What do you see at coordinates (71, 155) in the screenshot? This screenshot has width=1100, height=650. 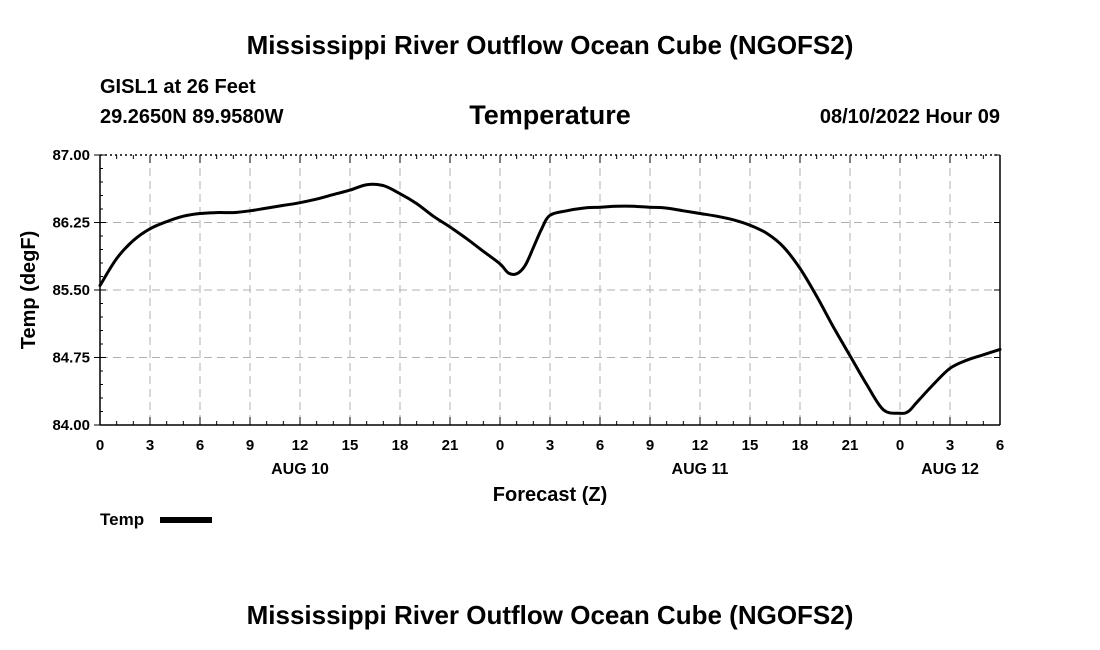 I see `y-tick-label: 87.00` at bounding box center [71, 155].